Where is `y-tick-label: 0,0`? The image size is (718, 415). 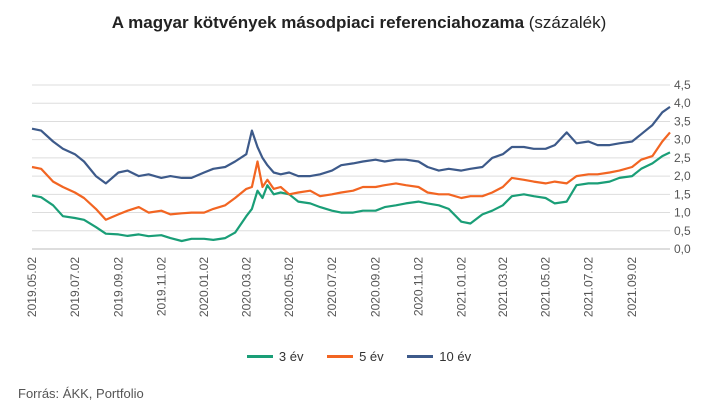
y-tick-label: 0,0 is located at coordinates (682, 249).